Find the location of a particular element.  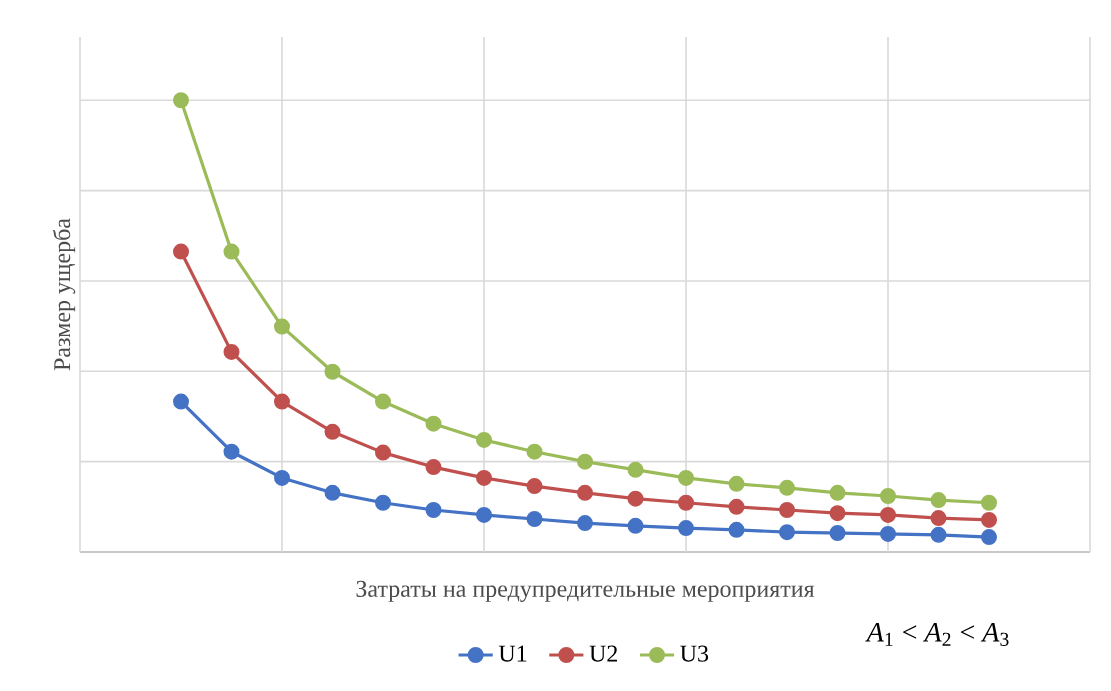

legend-label: U1 is located at coordinates (512, 653).